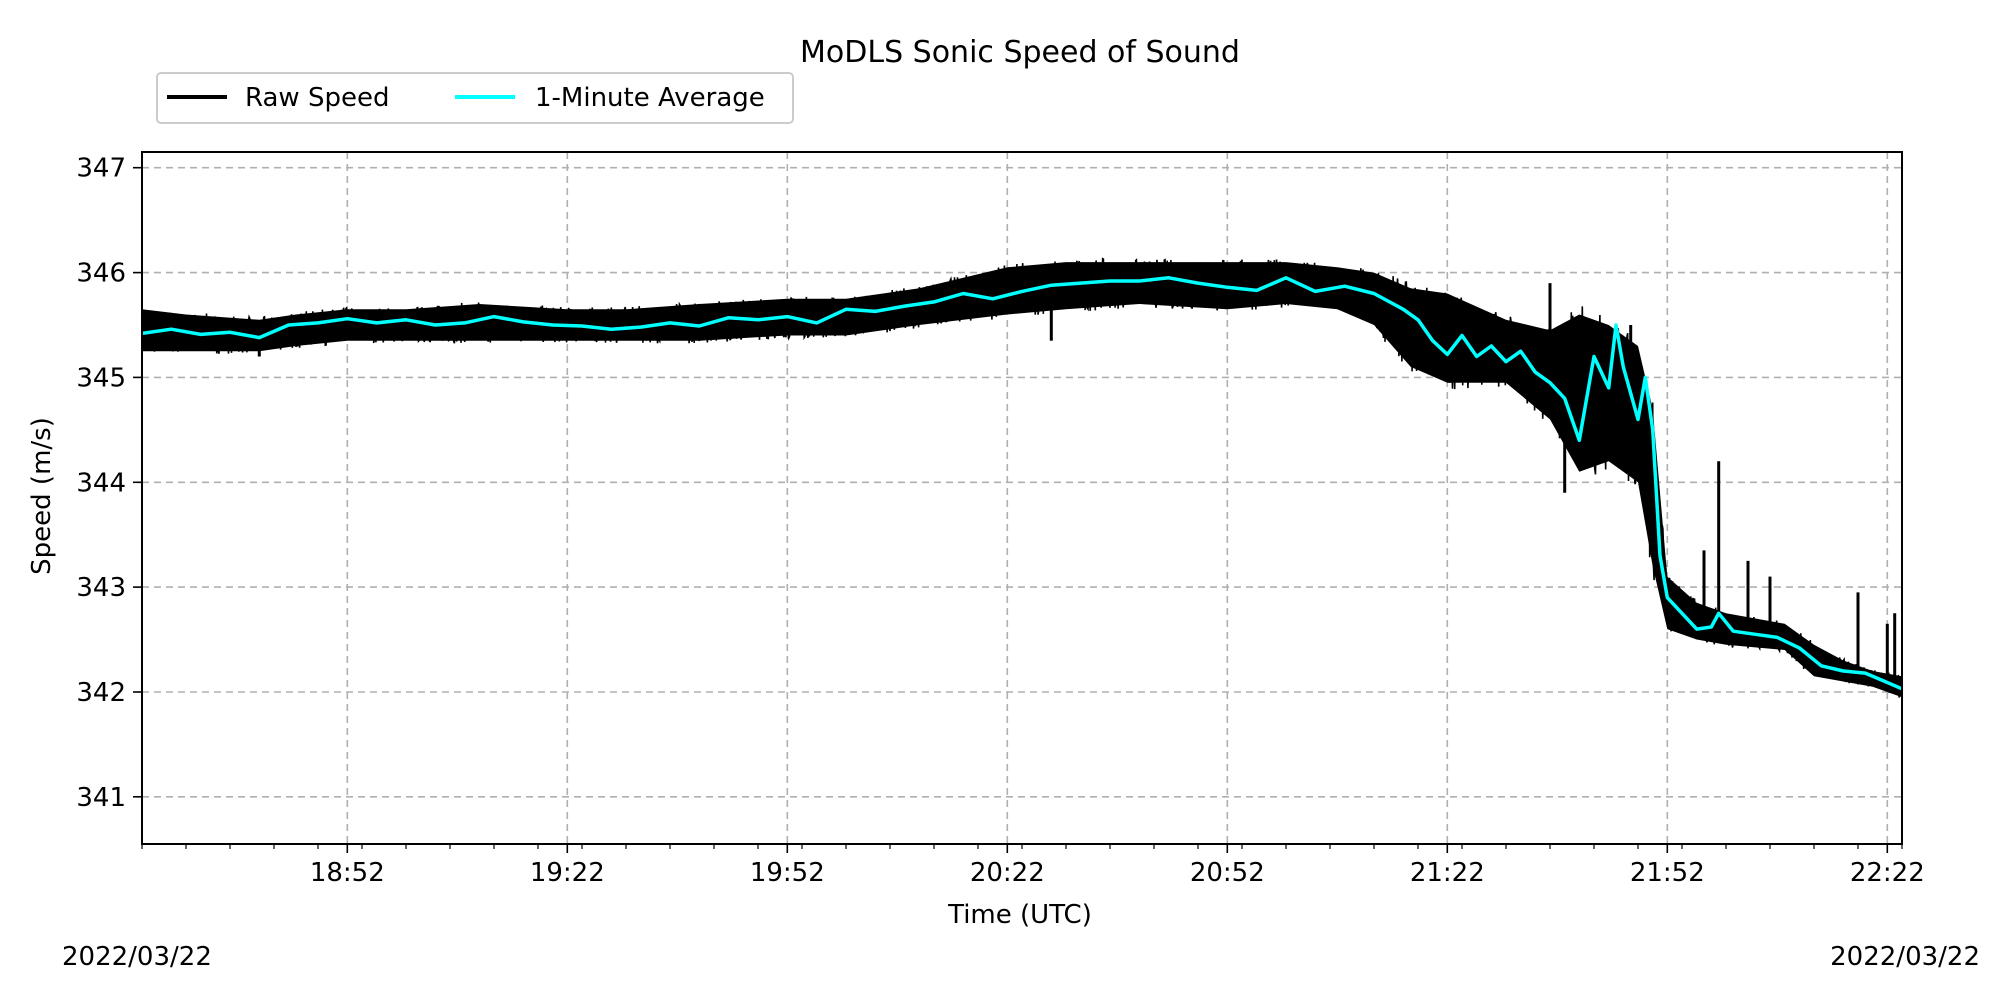 This screenshot has height=1000, width=2000. I want to click on end-date-label: 2022/03/22, so click(1905, 957).